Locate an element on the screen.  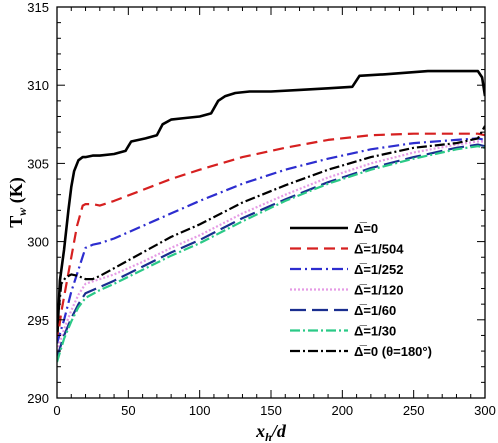
legend-label-6: Δ̅=1/30 is located at coordinates (375, 331).